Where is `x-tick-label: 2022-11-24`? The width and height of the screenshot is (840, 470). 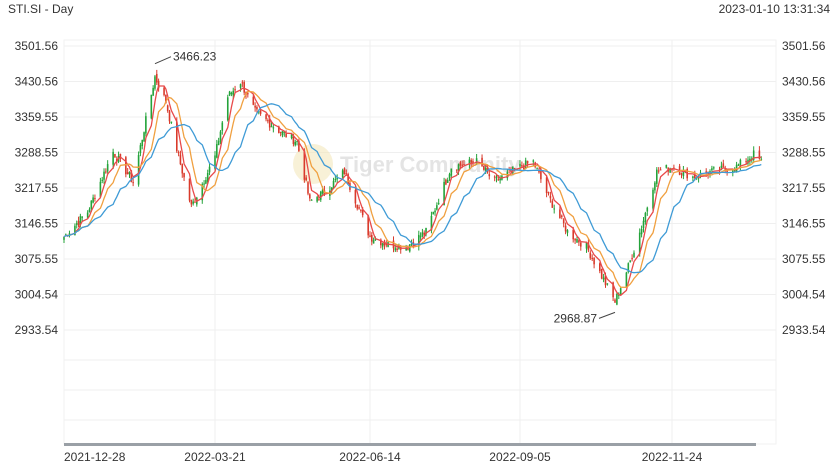 x-tick-label: 2022-11-24 is located at coordinates (672, 457).